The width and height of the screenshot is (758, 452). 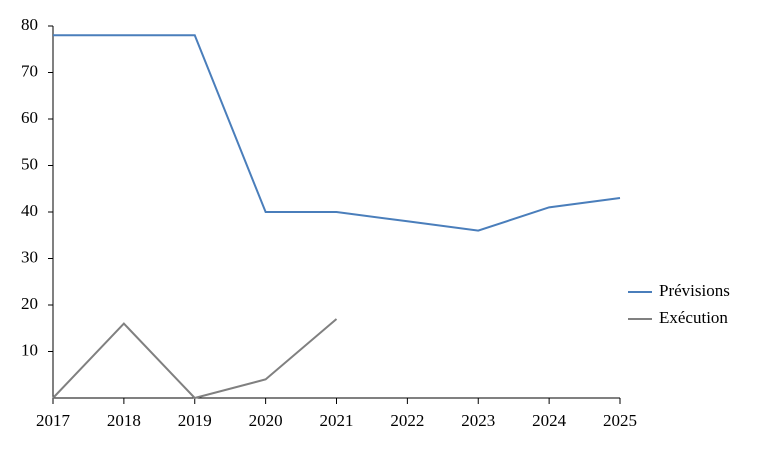 What do you see at coordinates (124, 420) in the screenshot?
I see `x-tick-label: 2018` at bounding box center [124, 420].